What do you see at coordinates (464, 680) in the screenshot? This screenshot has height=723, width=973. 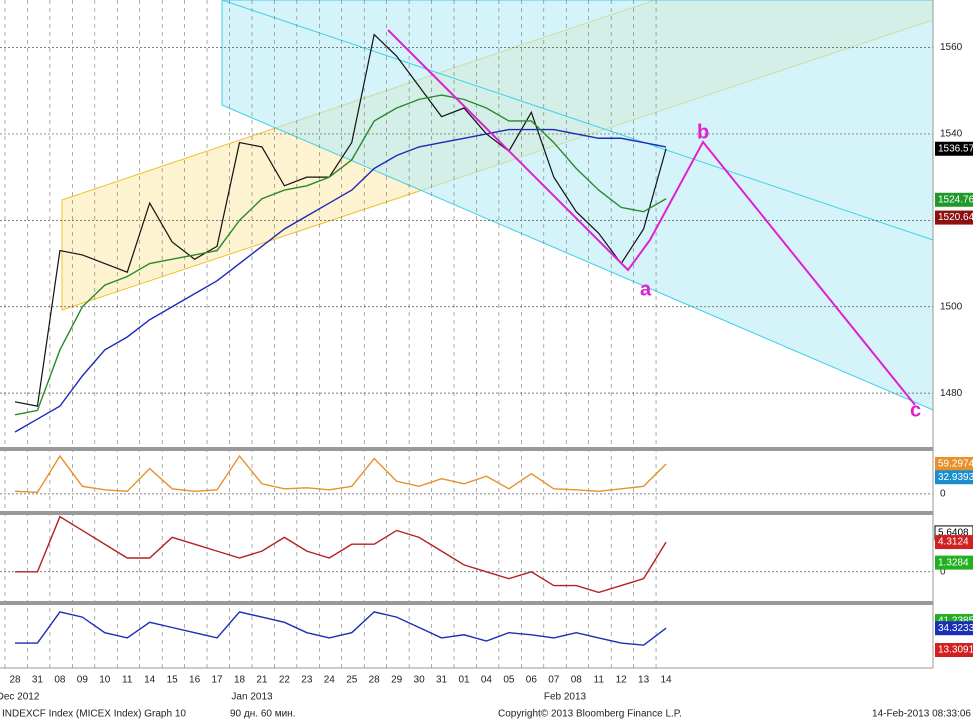 I see `x-tick-label: 01` at bounding box center [464, 680].